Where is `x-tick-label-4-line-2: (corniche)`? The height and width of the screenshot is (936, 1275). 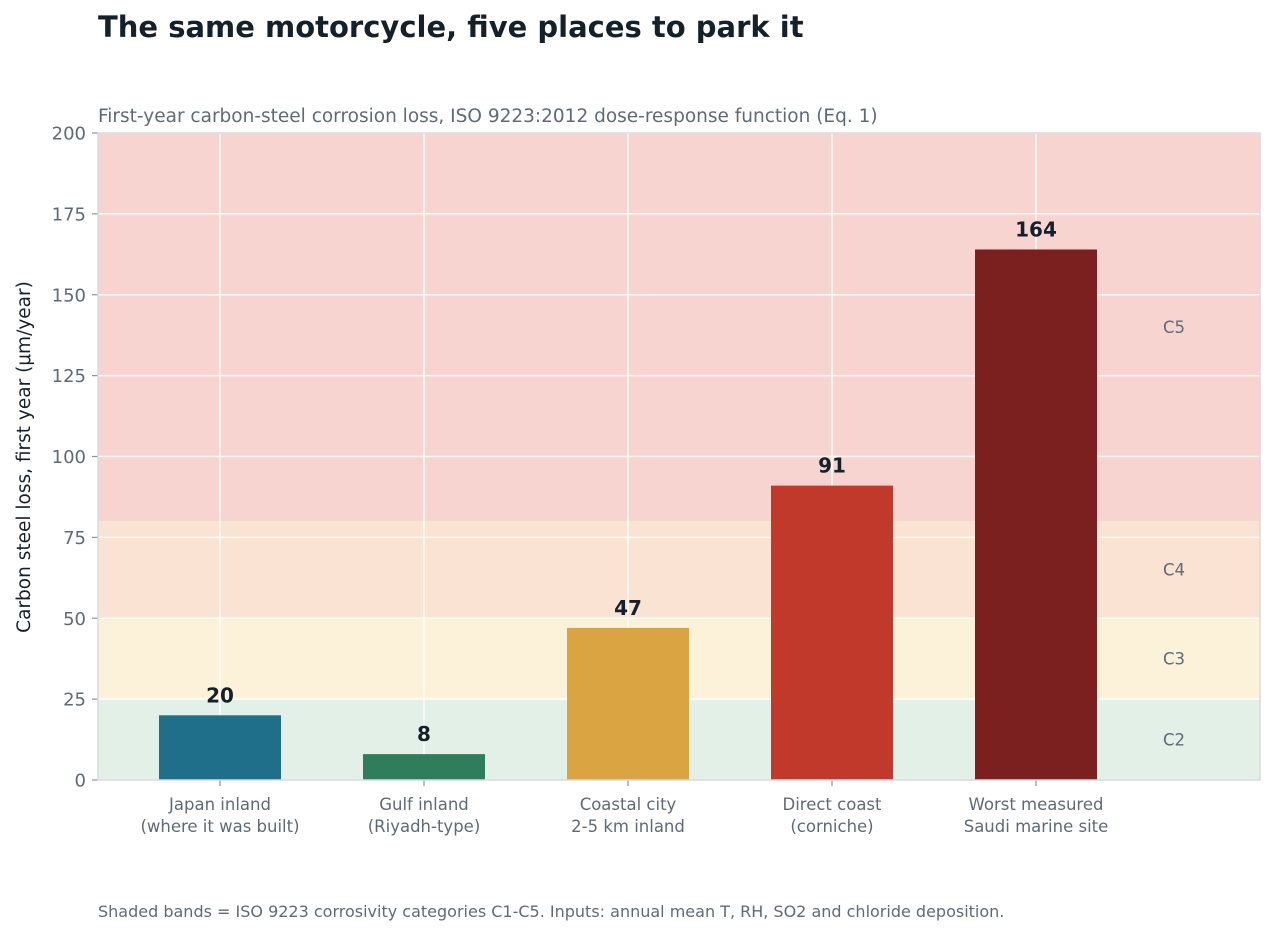
x-tick-label-4-line-2: (corniche) is located at coordinates (831, 826).